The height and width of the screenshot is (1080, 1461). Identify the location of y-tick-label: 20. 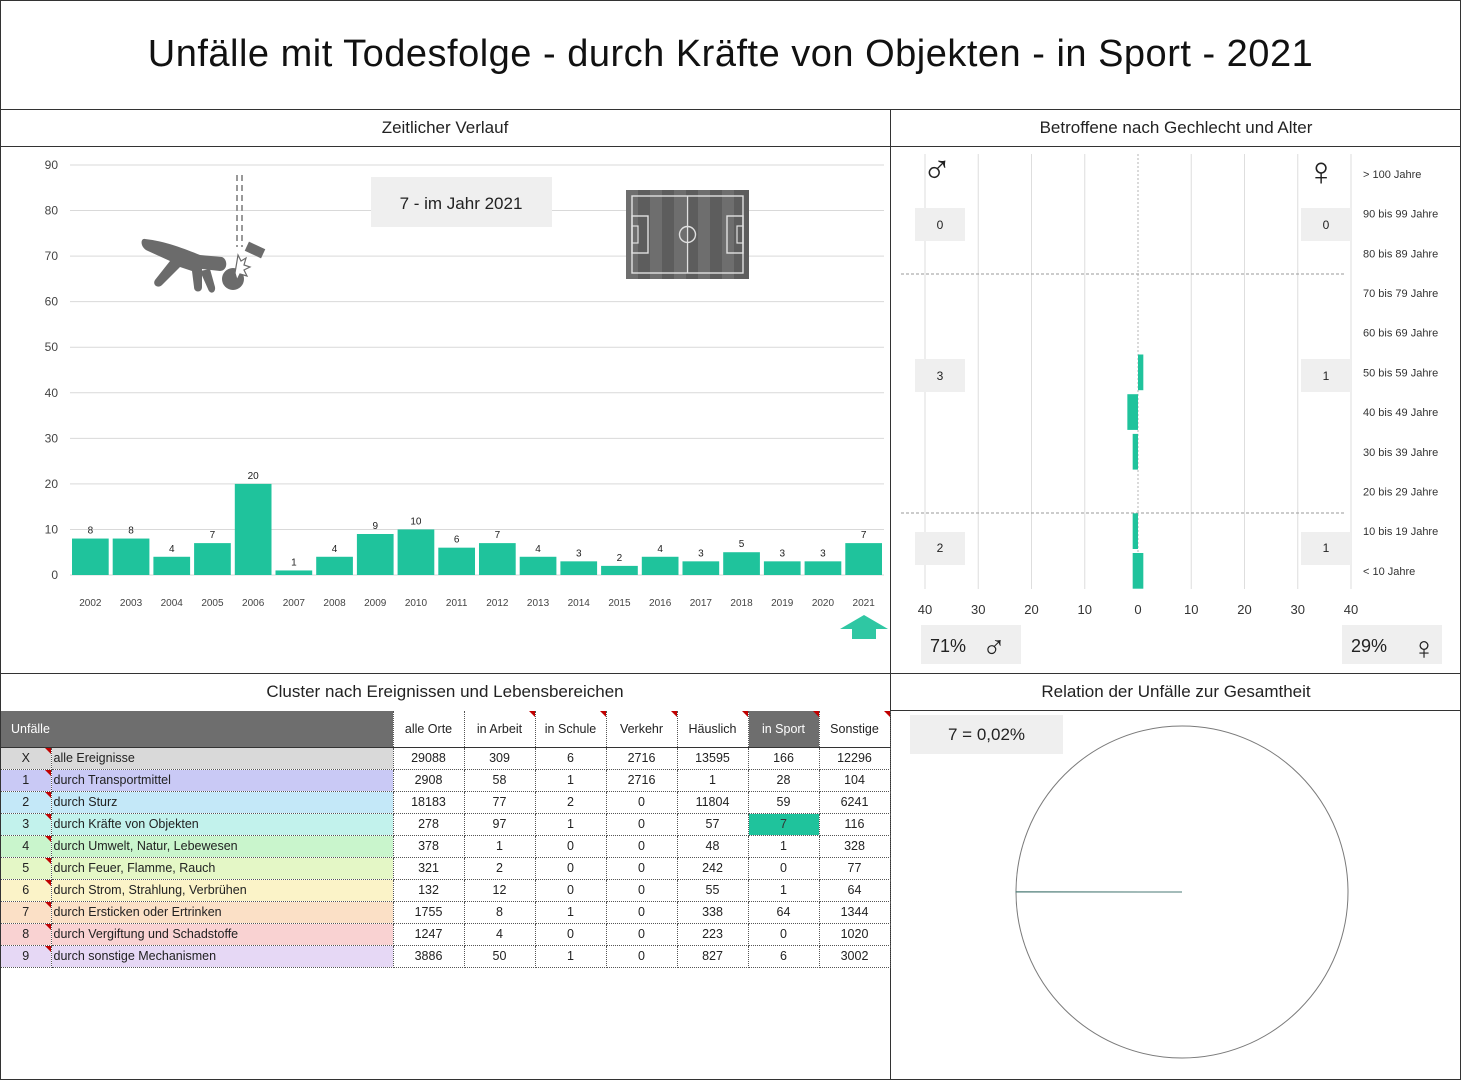
(52, 484).